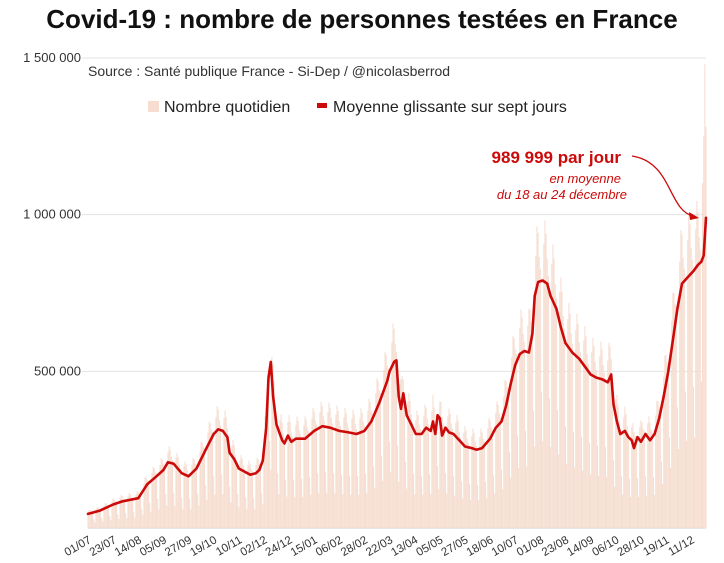  I want to click on x-tick-label: 11/12, so click(681, 546).